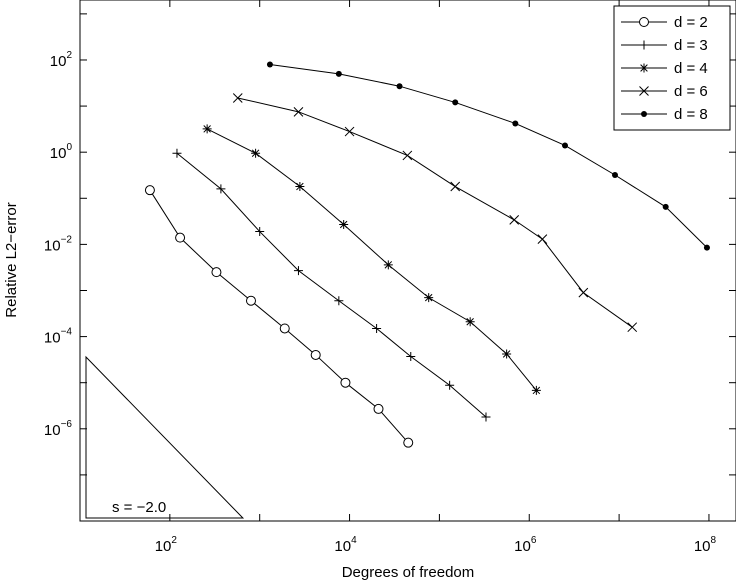 The width and height of the screenshot is (736, 583). Describe the element at coordinates (664, 114) in the screenshot. I see `legend-item: d = 8` at that location.